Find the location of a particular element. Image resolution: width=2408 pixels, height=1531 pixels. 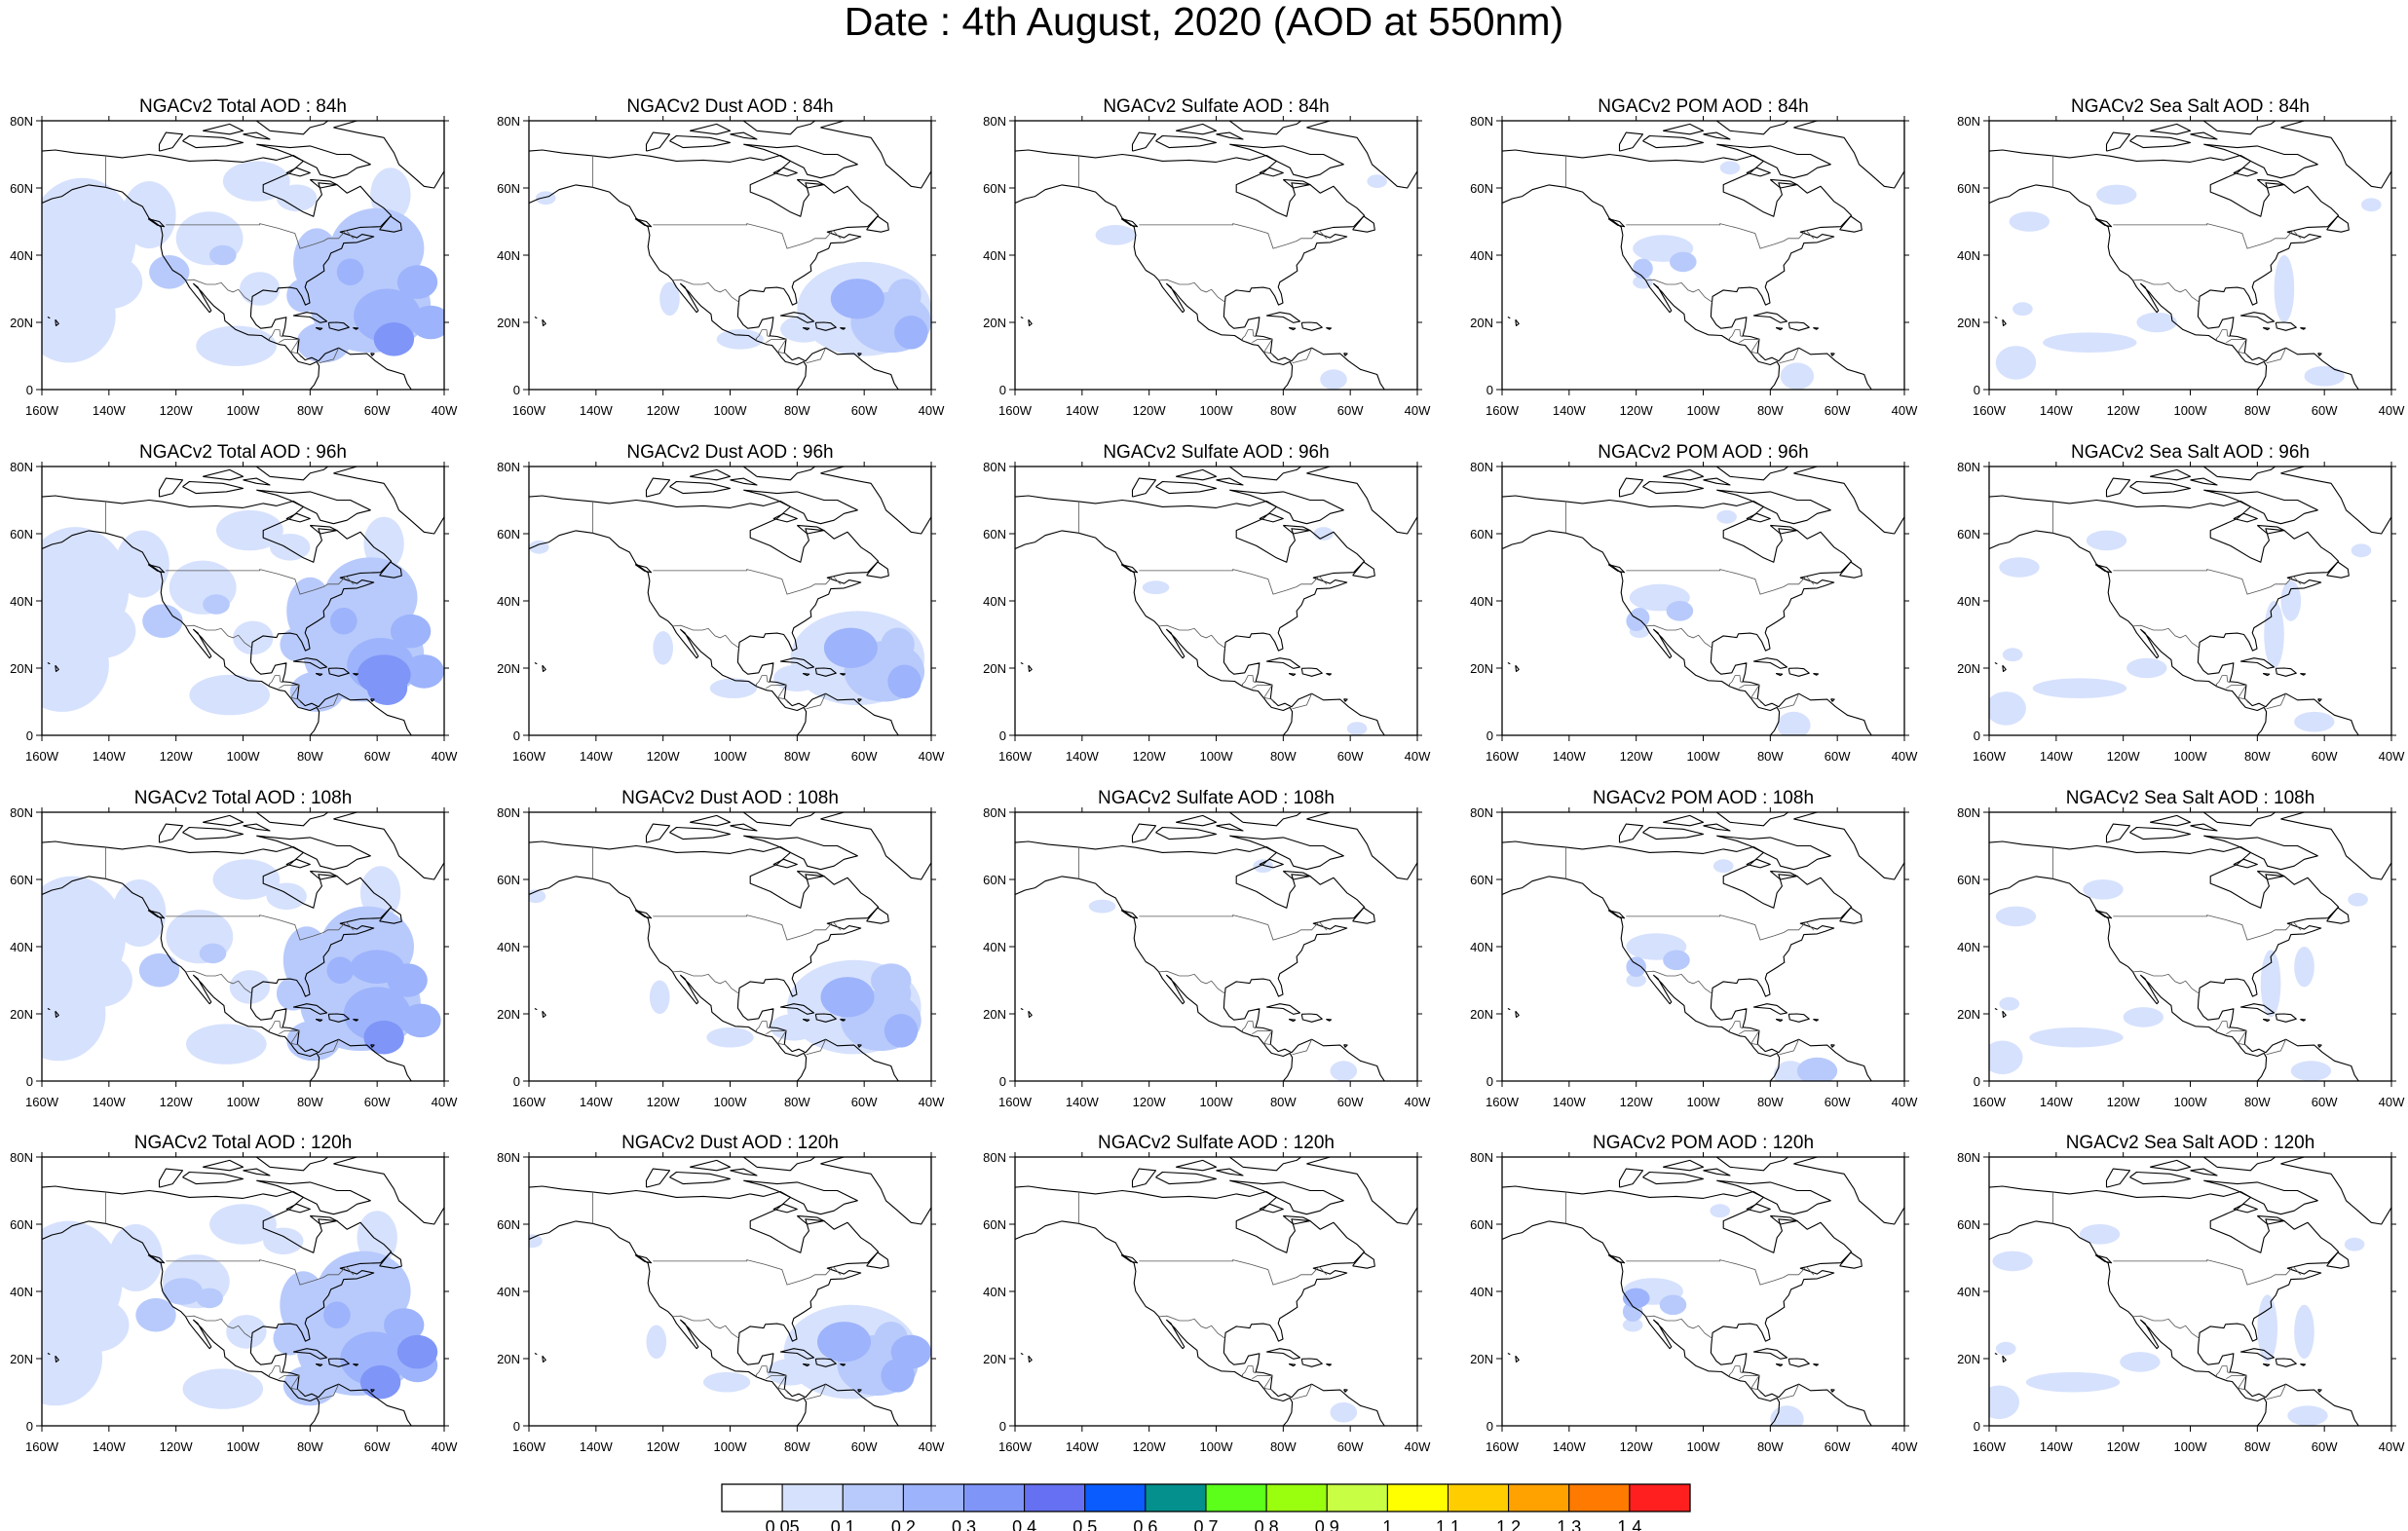

lon-tick-label: 60W is located at coordinates (377, 410).